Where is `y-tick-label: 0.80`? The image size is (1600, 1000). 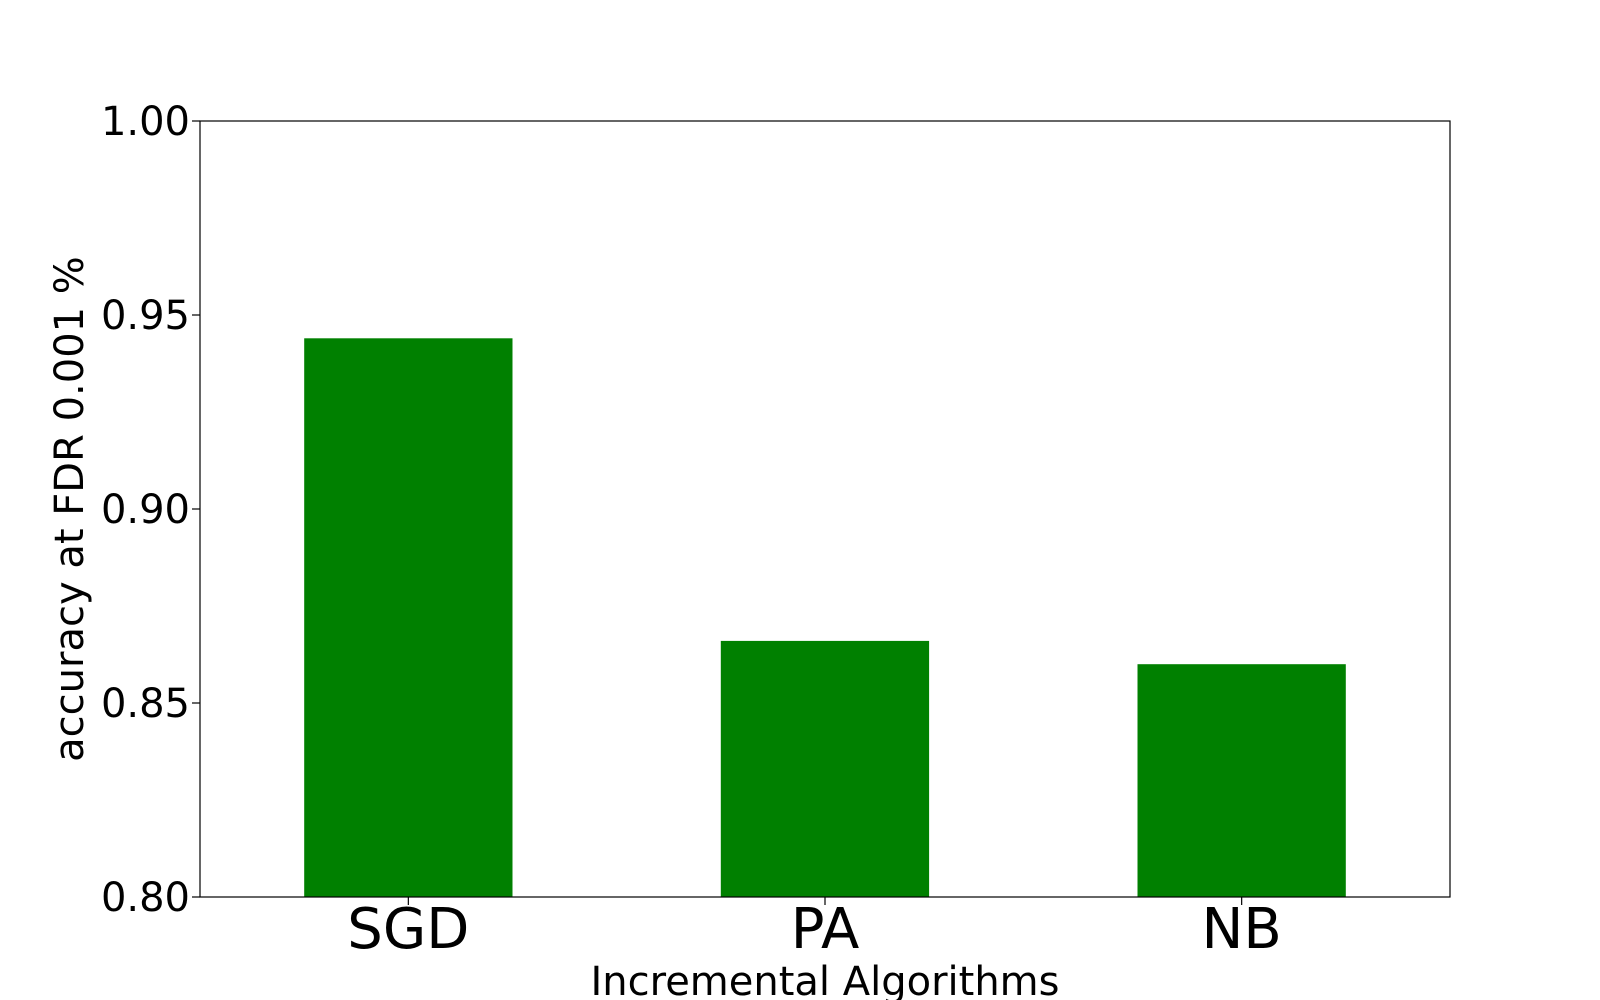
y-tick-label: 0.80 is located at coordinates (145, 898).